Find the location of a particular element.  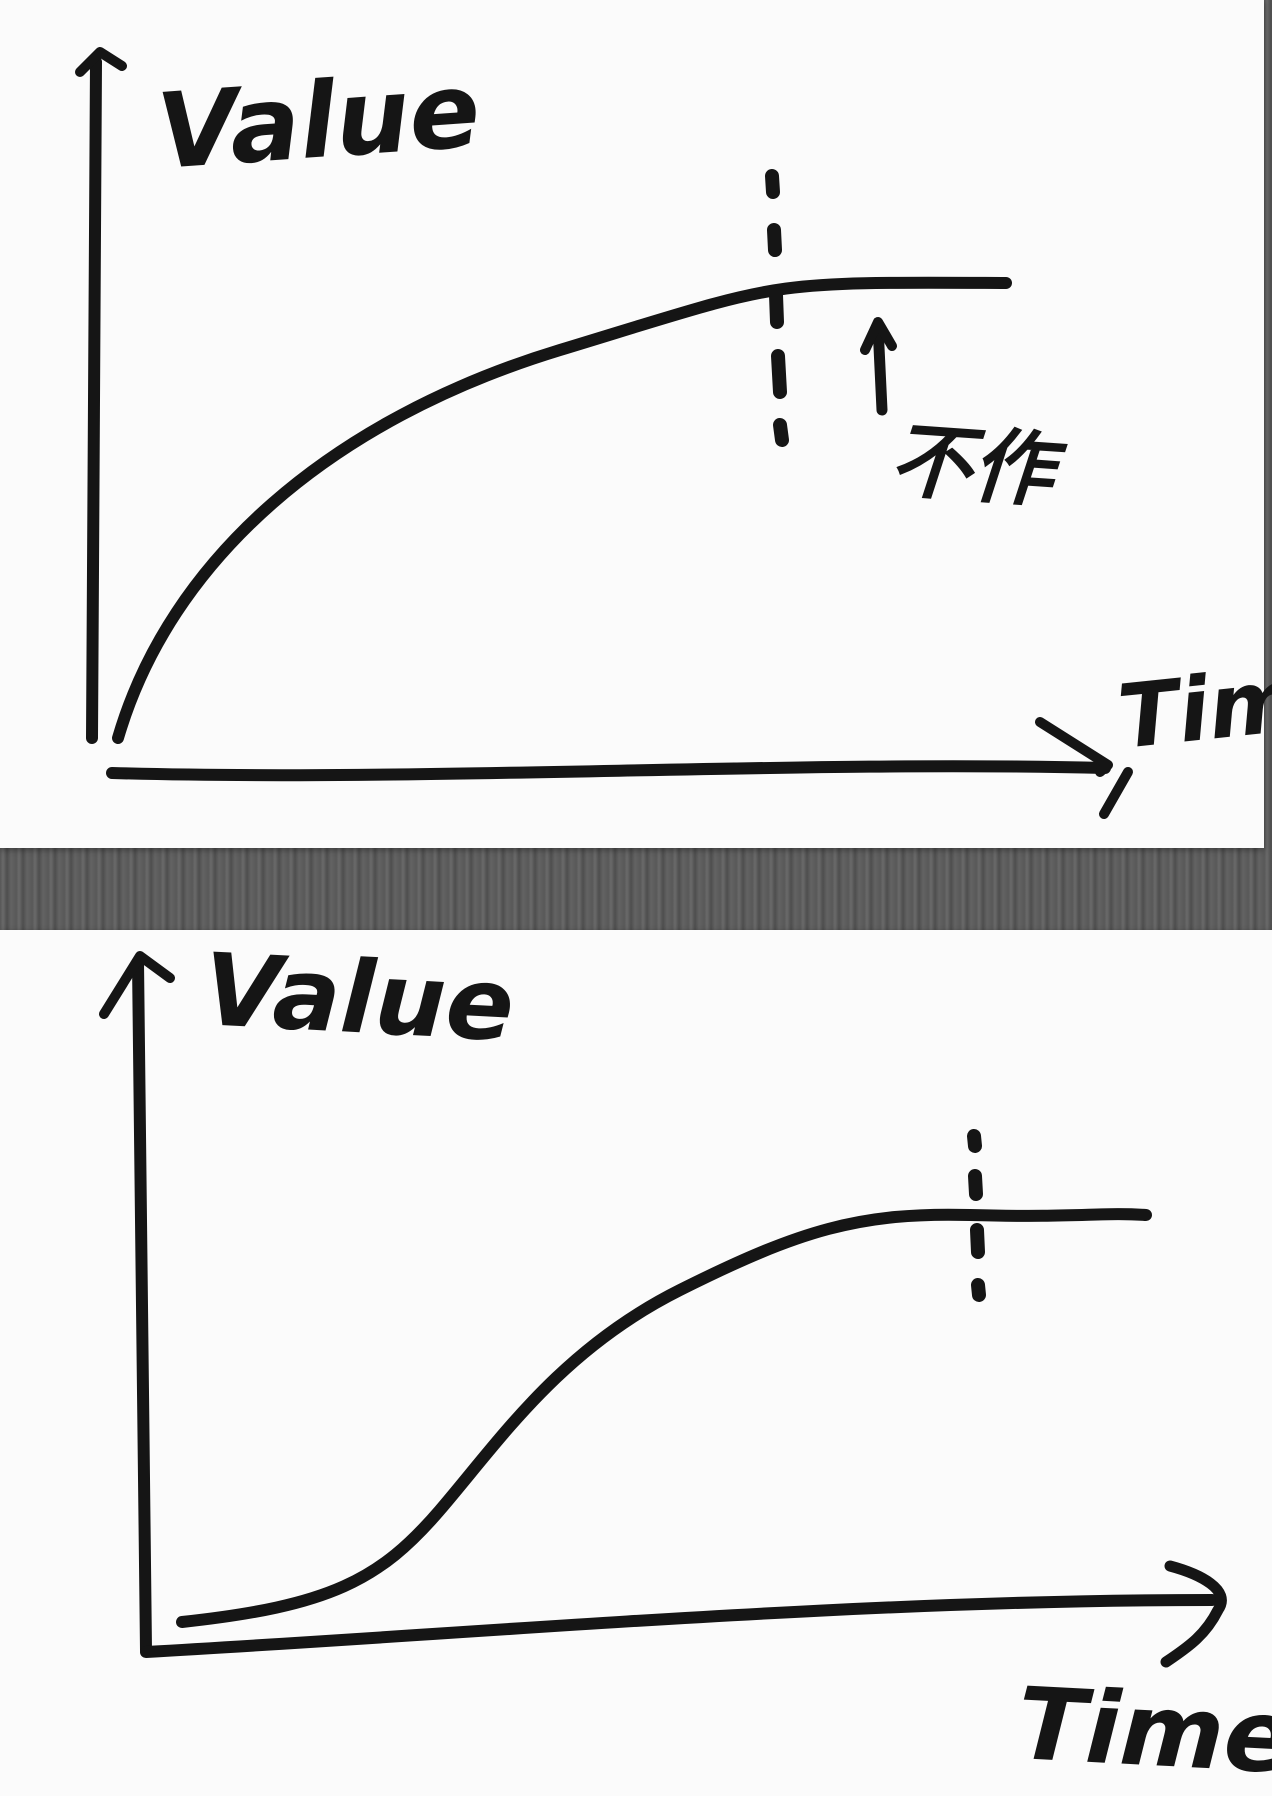

annotation-arrowhead is located at coordinates (878, 336).